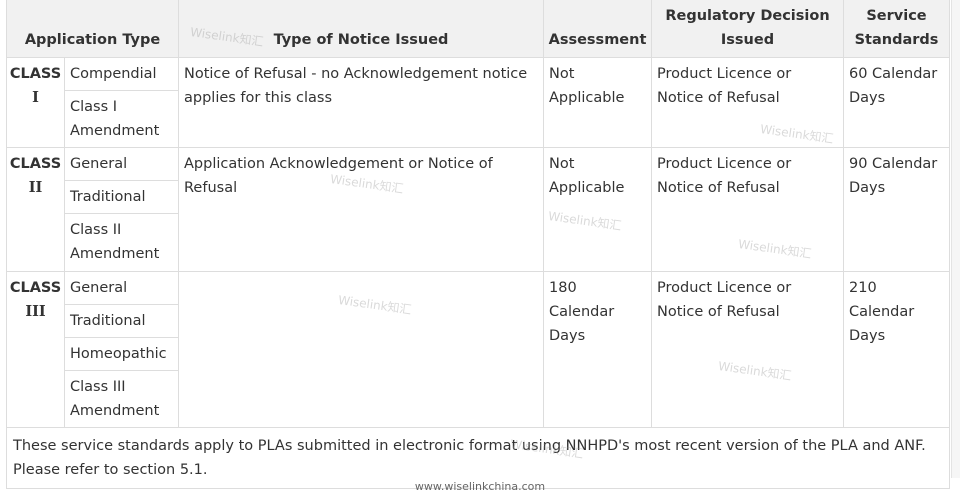 This screenshot has width=960, height=498. I want to click on footer-url: www.wiselinkchina.com, so click(480, 486).